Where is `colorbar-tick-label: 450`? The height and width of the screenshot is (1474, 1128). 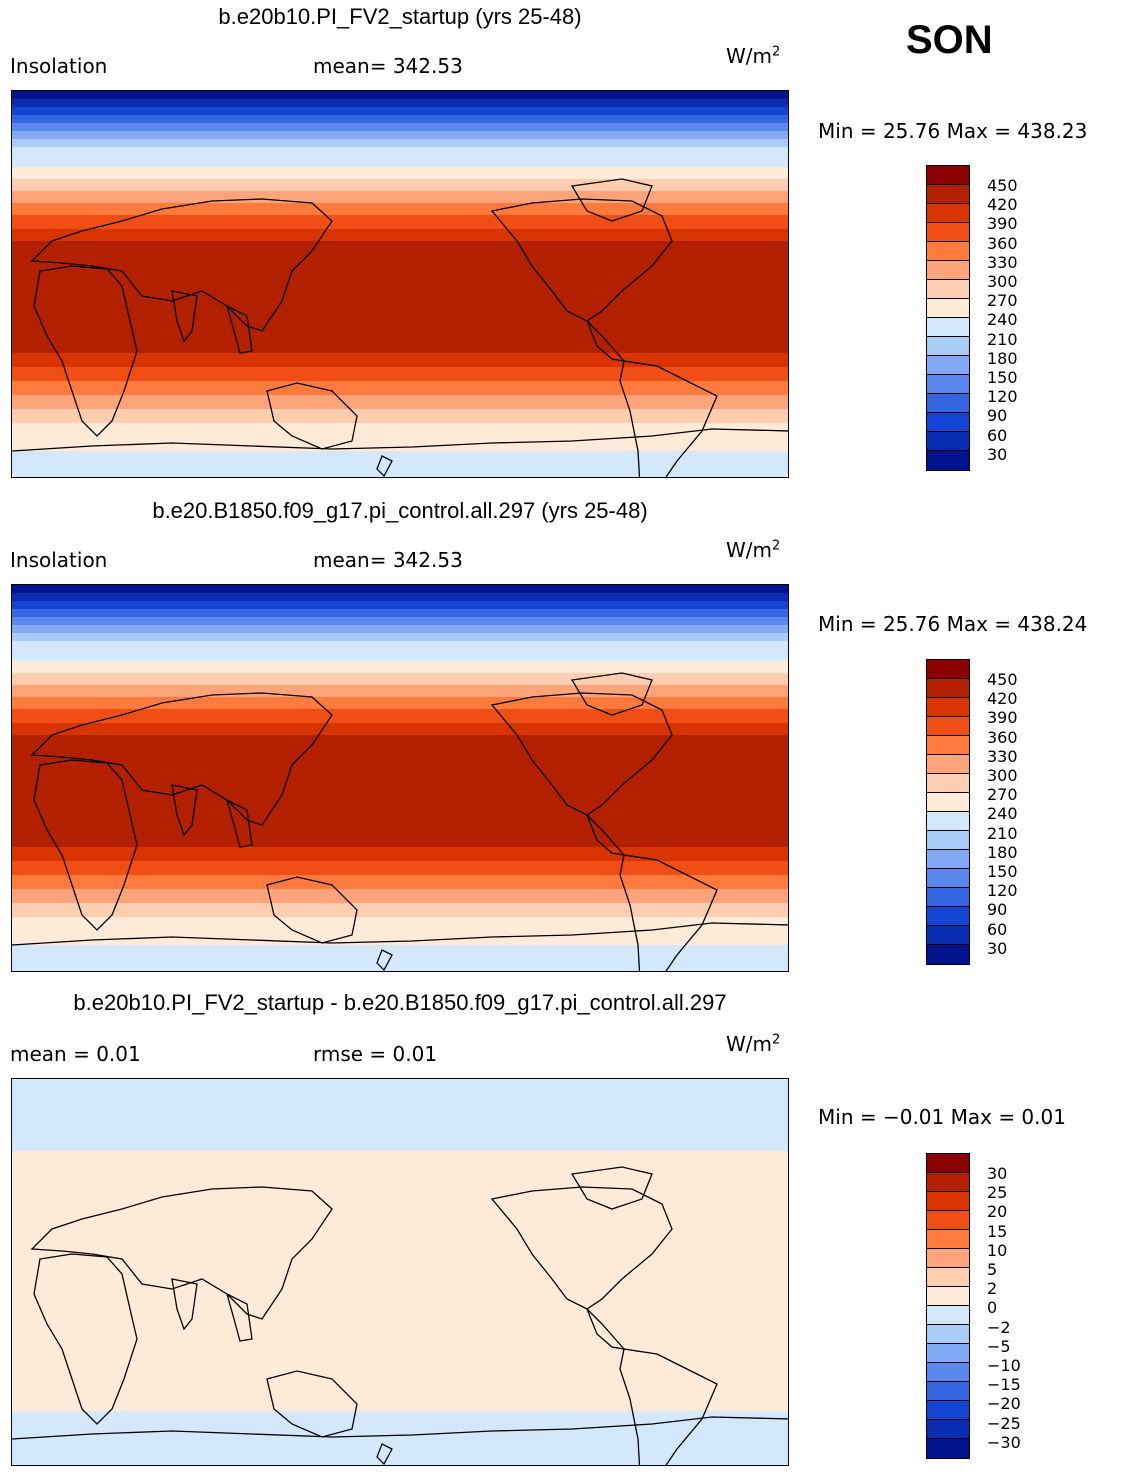 colorbar-tick-label: 450 is located at coordinates (1002, 185).